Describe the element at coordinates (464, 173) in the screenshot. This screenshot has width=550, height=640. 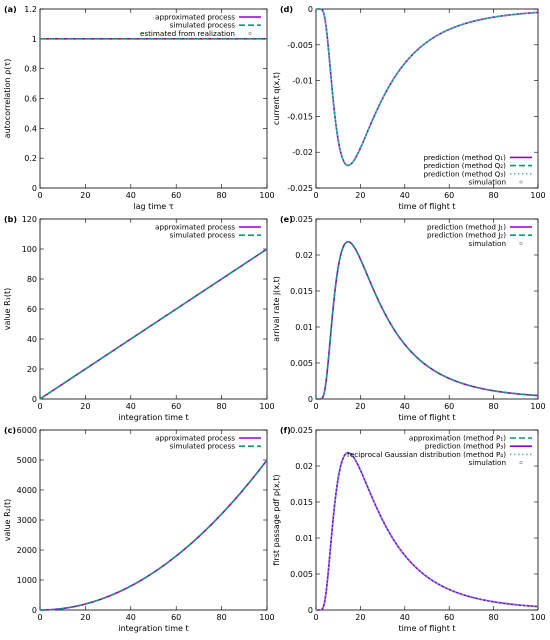
I see `legend-label: prediction (method Q₃)` at that location.